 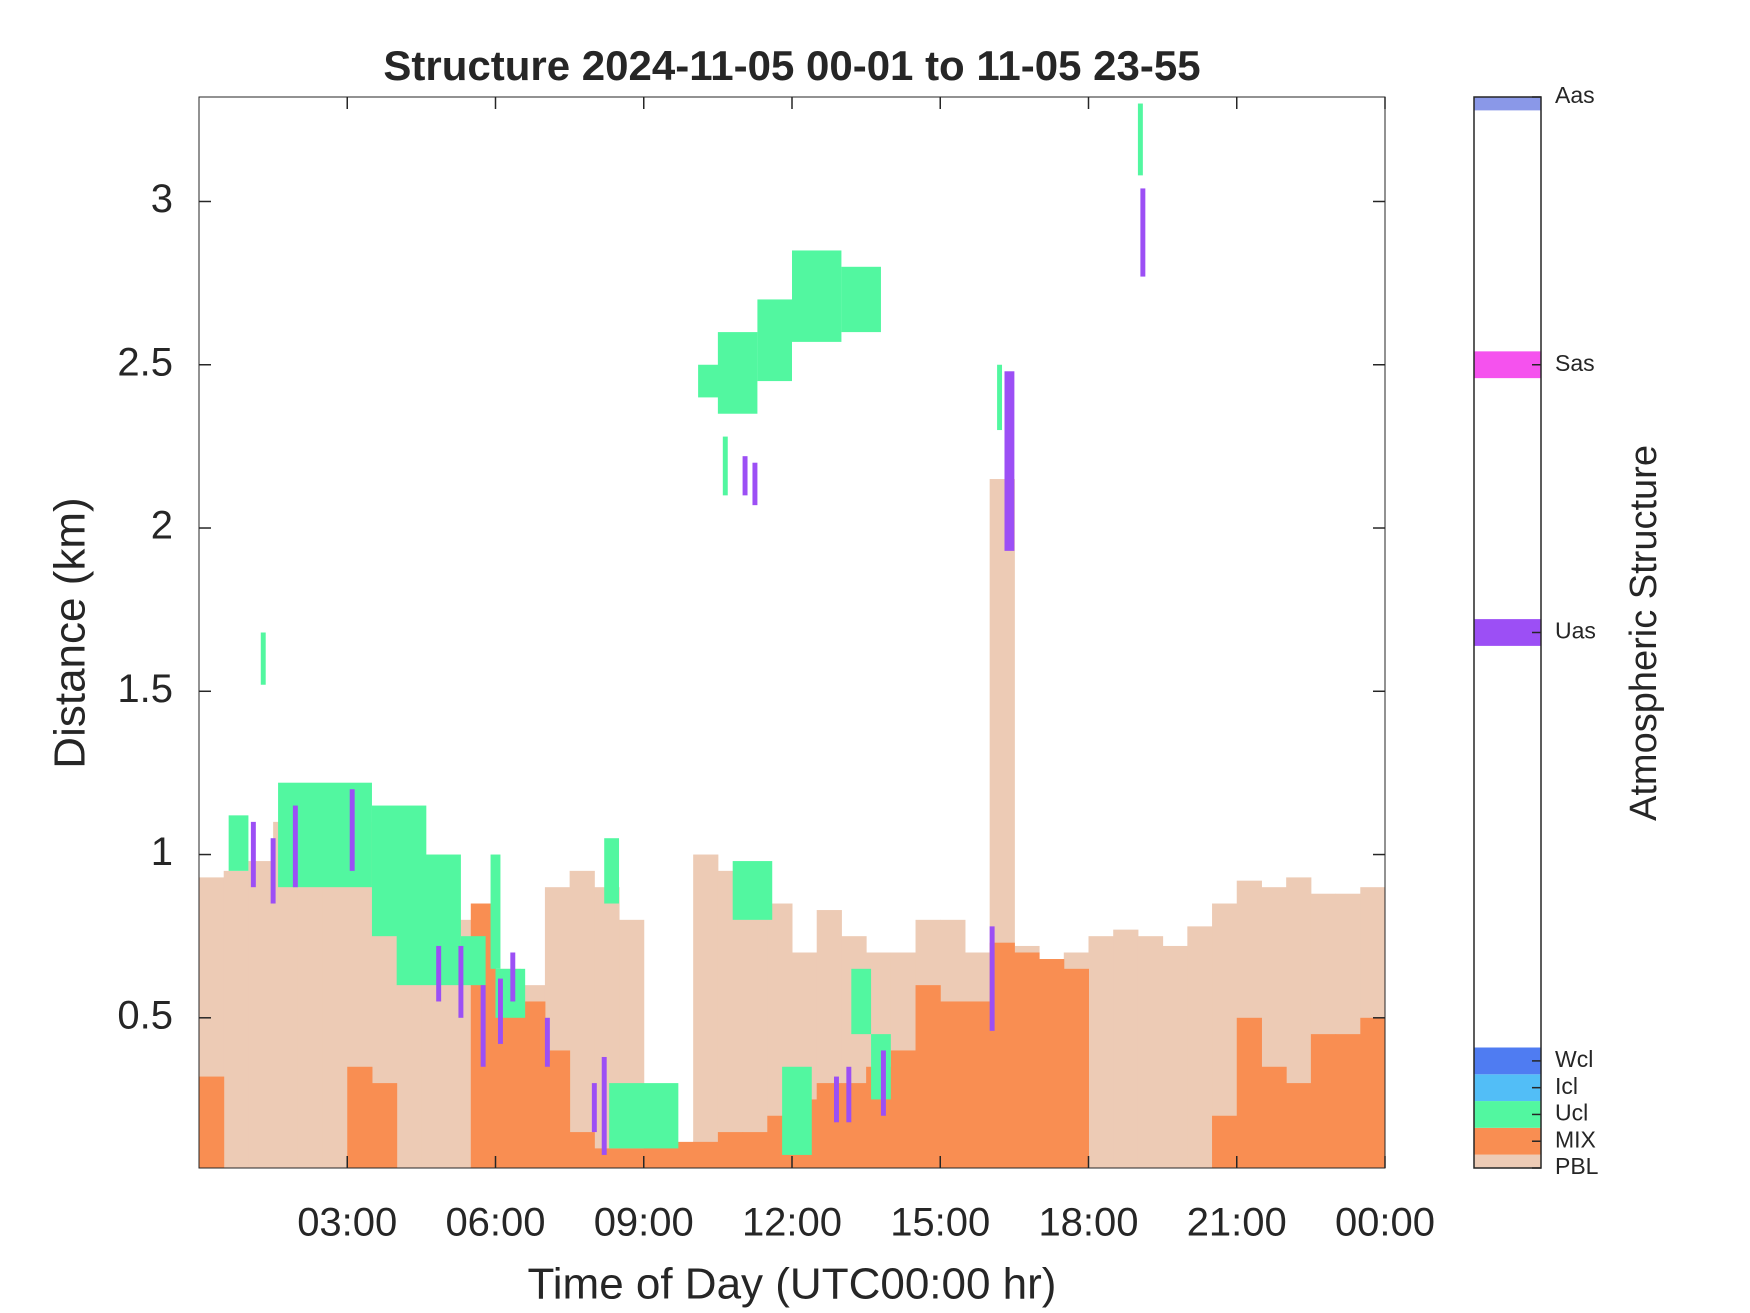 I want to click on x-tick-label: 06:00, so click(x=495, y=1223).